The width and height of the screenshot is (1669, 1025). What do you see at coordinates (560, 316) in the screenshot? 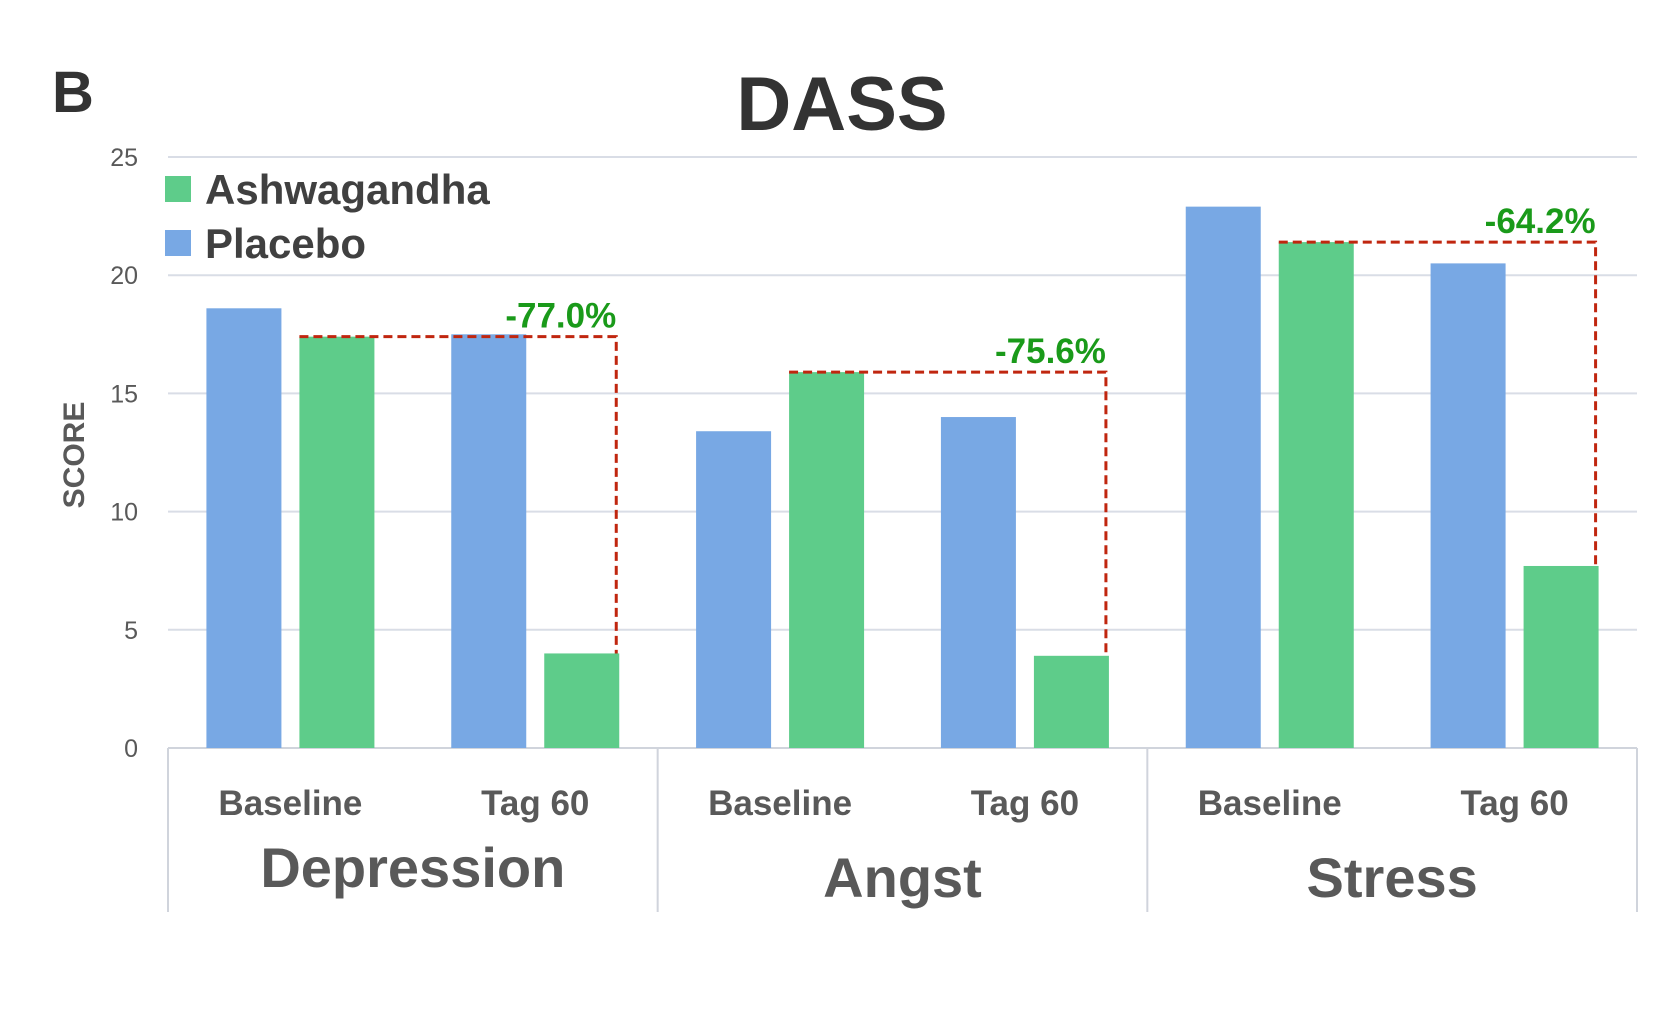
I see `reduction-label: -77.0%` at bounding box center [560, 316].